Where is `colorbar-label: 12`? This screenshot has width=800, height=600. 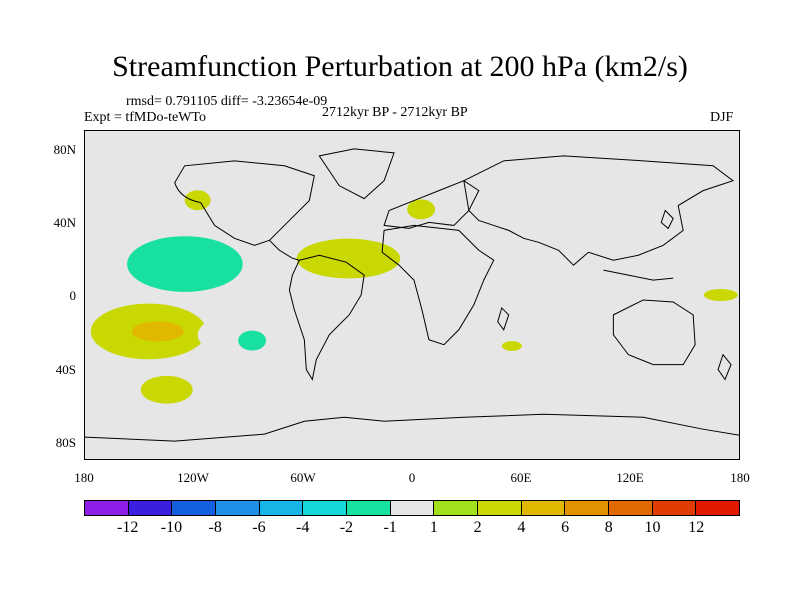 colorbar-label: 12 is located at coordinates (696, 527).